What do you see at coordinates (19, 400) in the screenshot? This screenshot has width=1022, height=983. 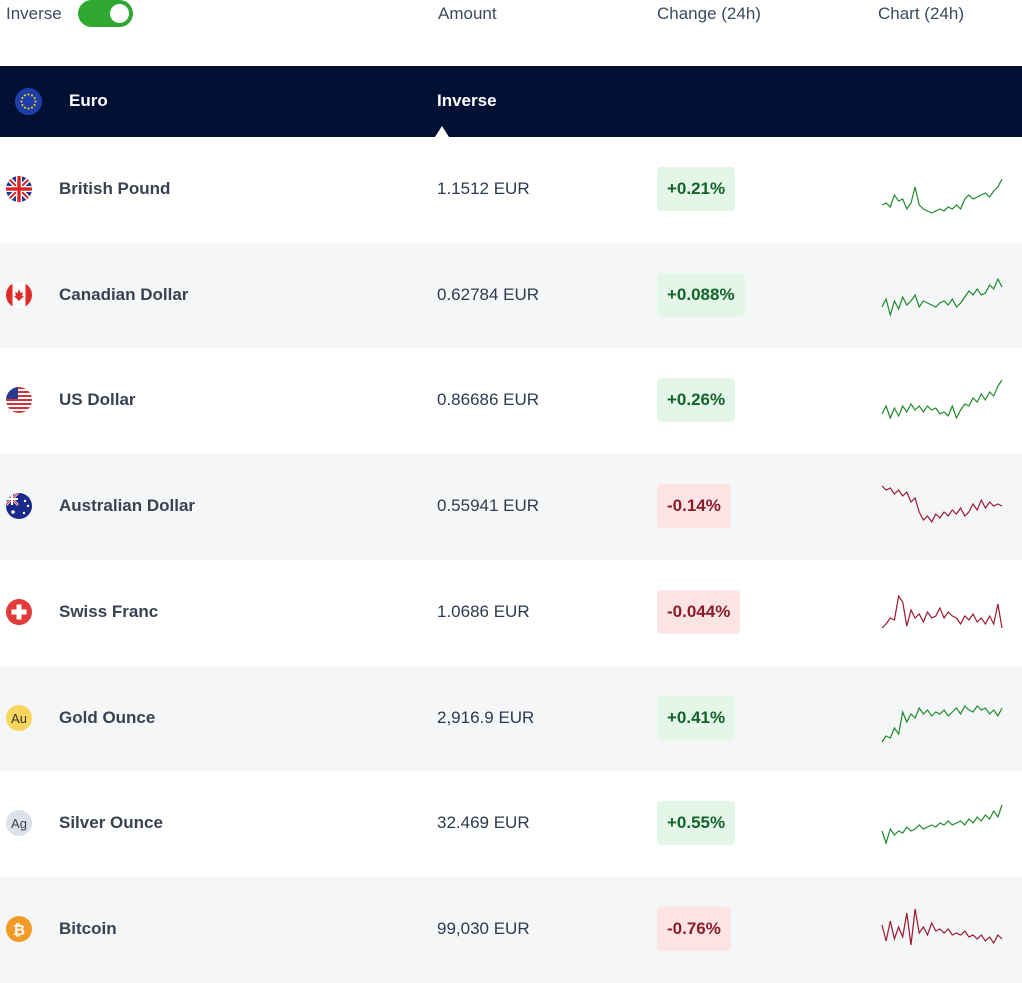 I see `us-flag-icon` at bounding box center [19, 400].